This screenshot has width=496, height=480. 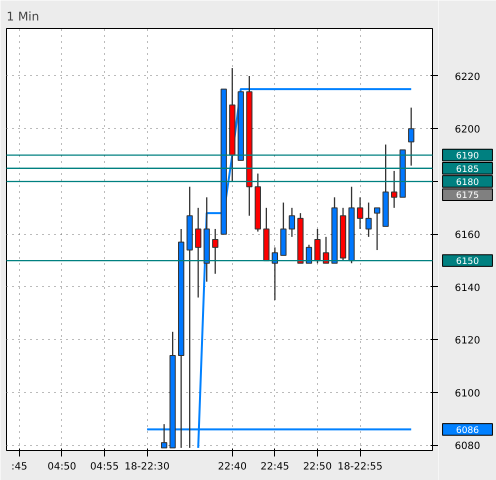 I want to click on x-tick-label: 04:50, so click(x=61, y=467).